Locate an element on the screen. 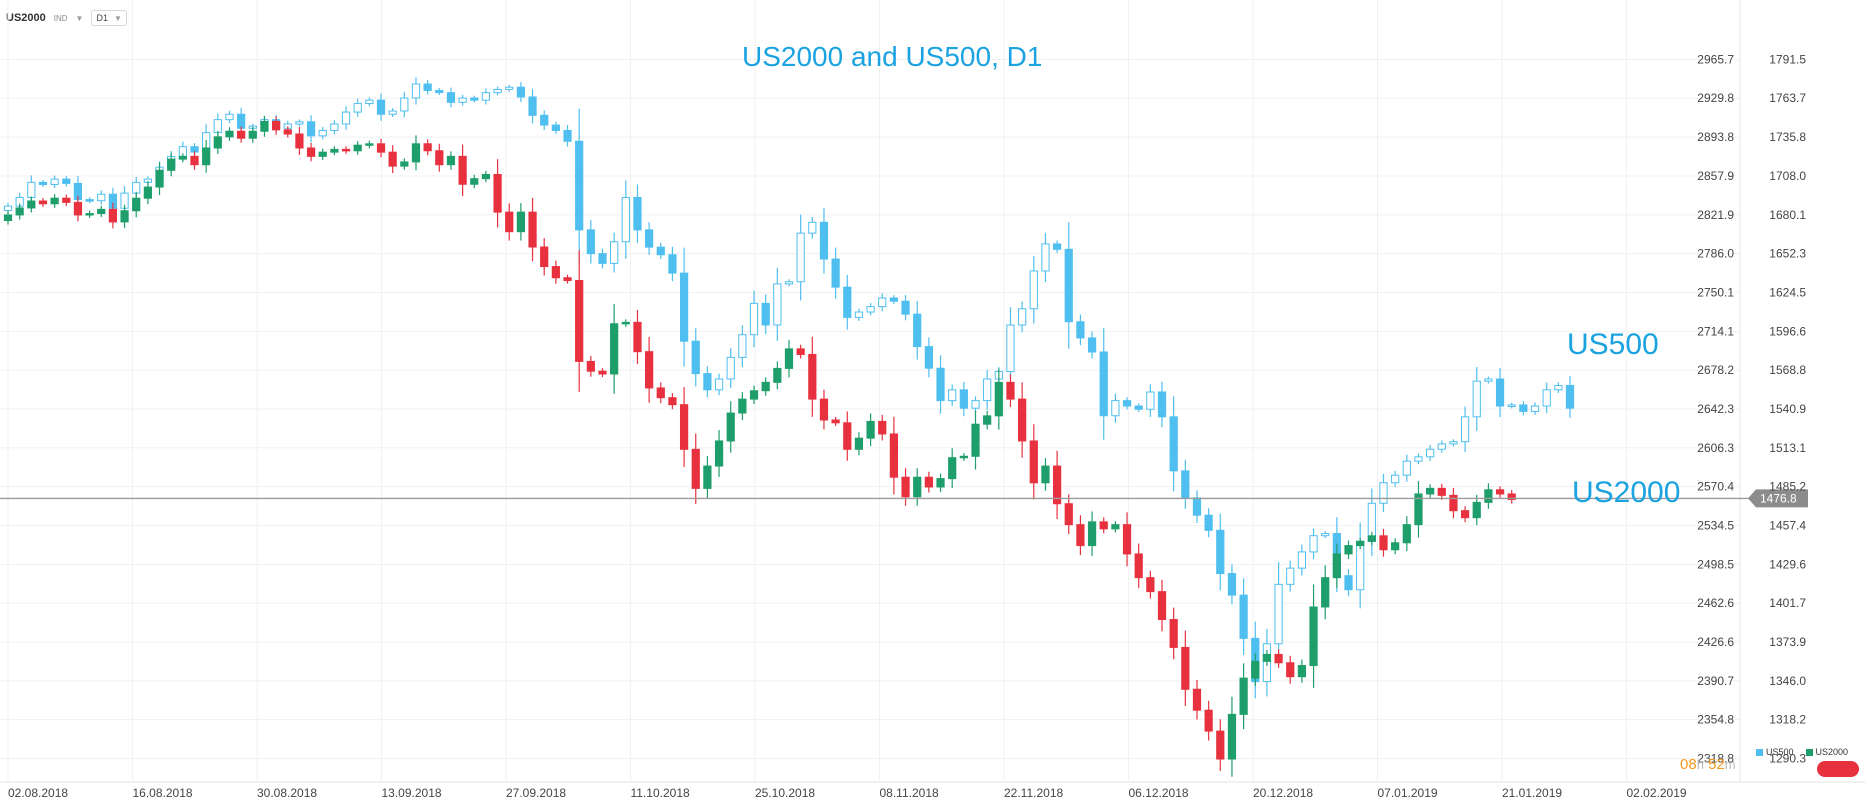 This screenshot has height=806, width=1866. y-right-tick-label: 1373.9 is located at coordinates (1787, 642).